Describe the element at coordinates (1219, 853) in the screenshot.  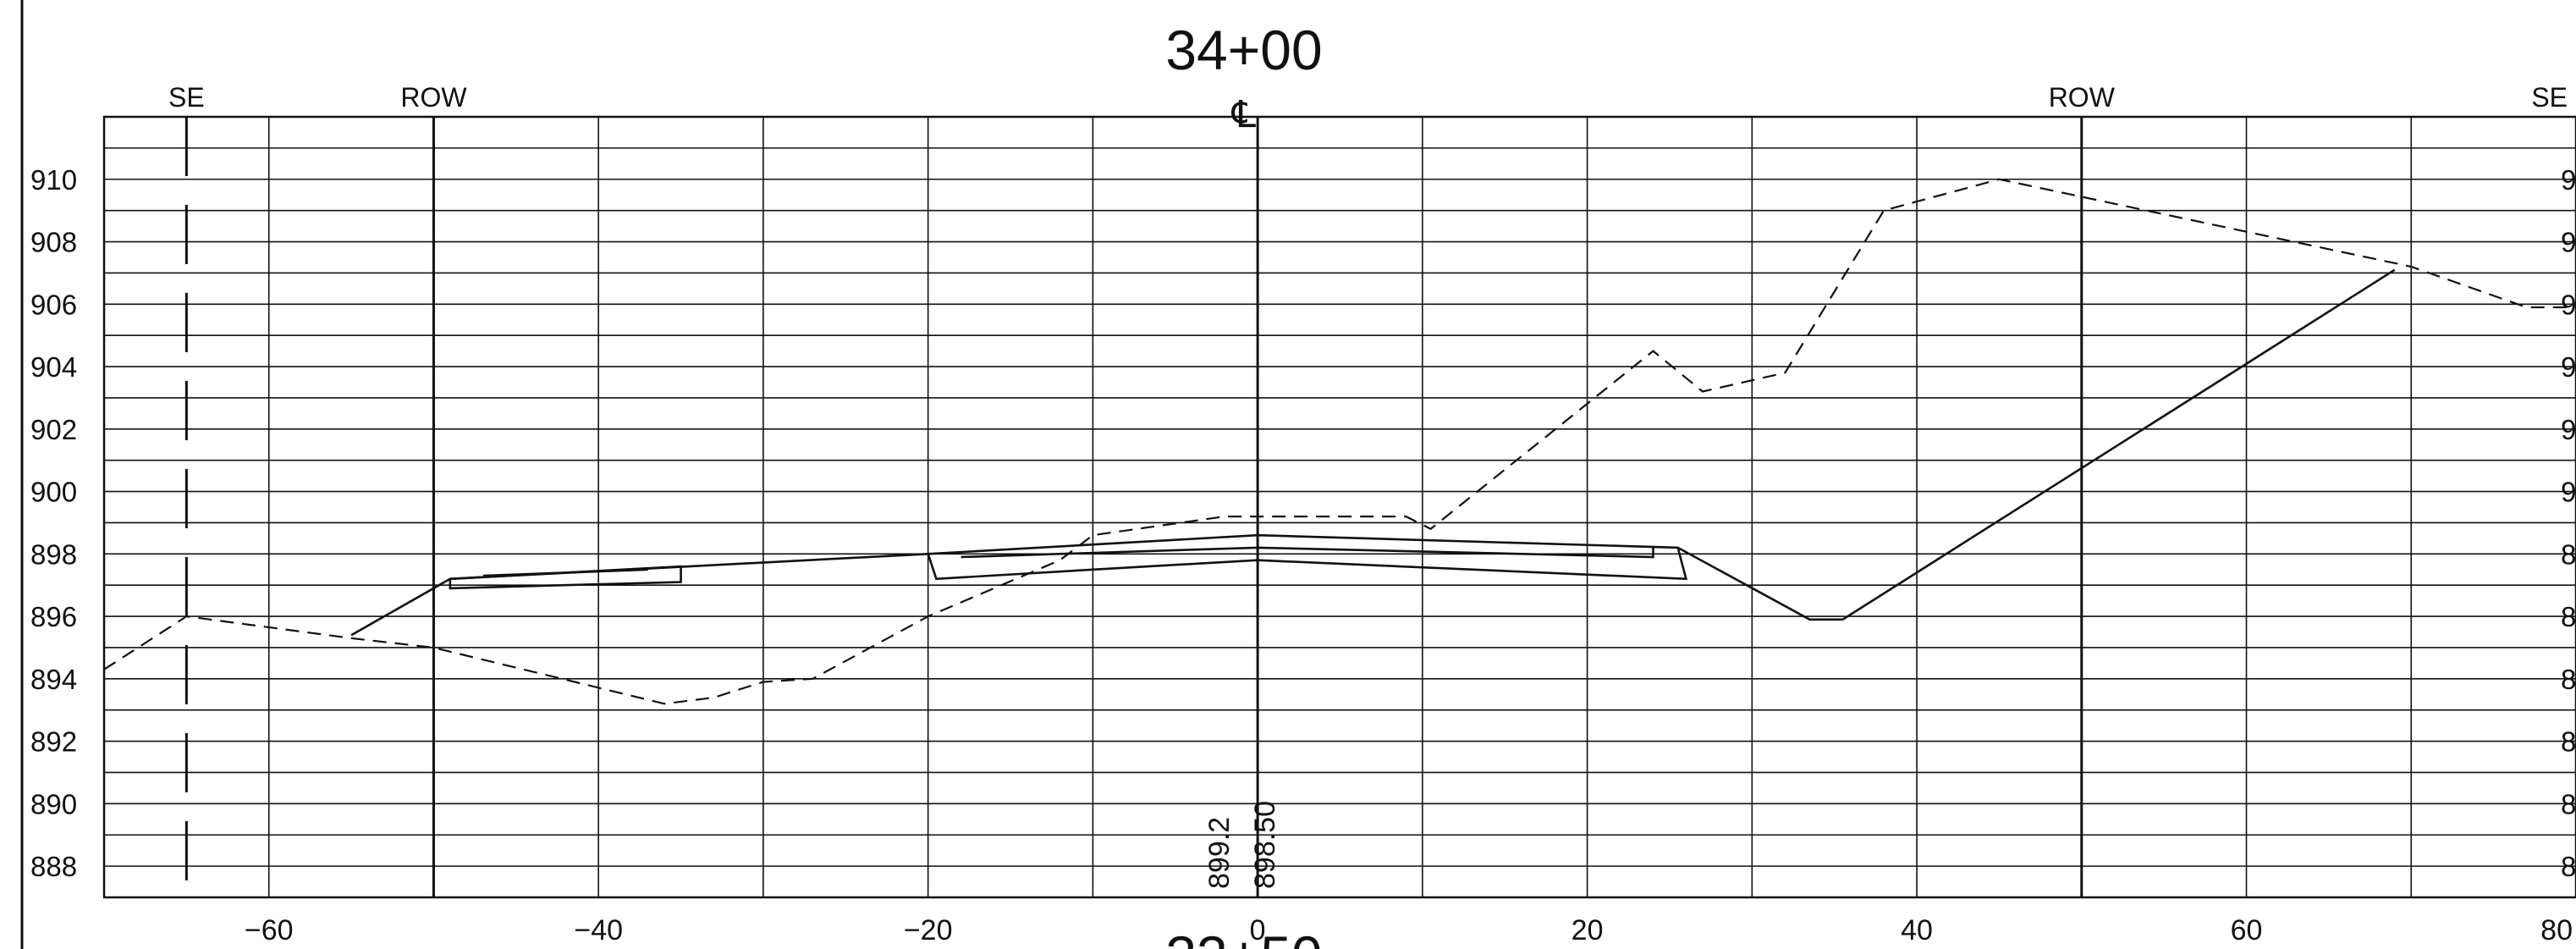
I see `ground-elevation-label: 899.2` at that location.